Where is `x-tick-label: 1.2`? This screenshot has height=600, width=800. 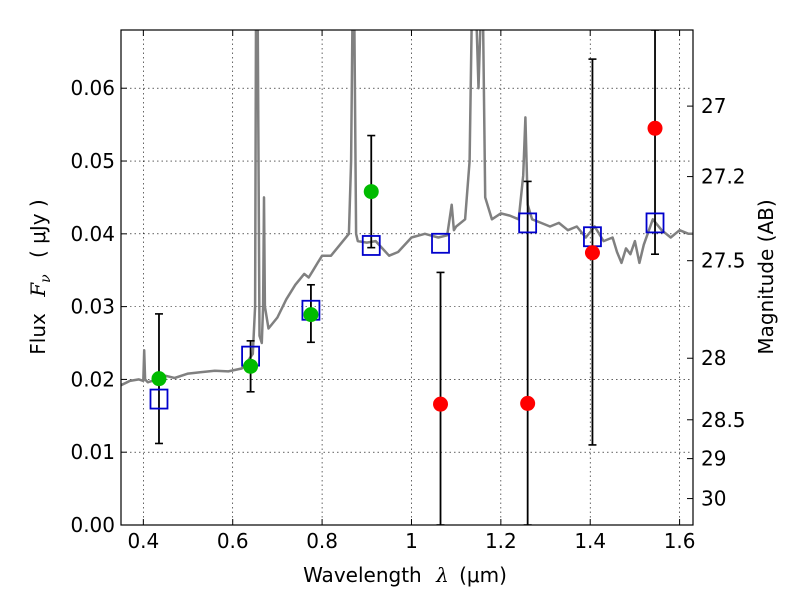
x-tick-label: 1.2 is located at coordinates (501, 541).